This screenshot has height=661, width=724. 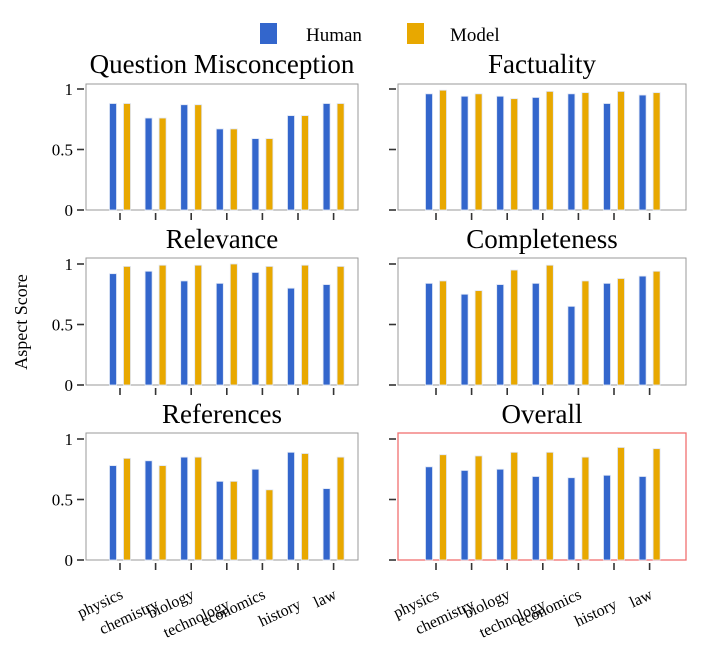 What do you see at coordinates (205, 309) in the screenshot?
I see `panel-relevance: Relevance 0 0.5 1` at bounding box center [205, 309].